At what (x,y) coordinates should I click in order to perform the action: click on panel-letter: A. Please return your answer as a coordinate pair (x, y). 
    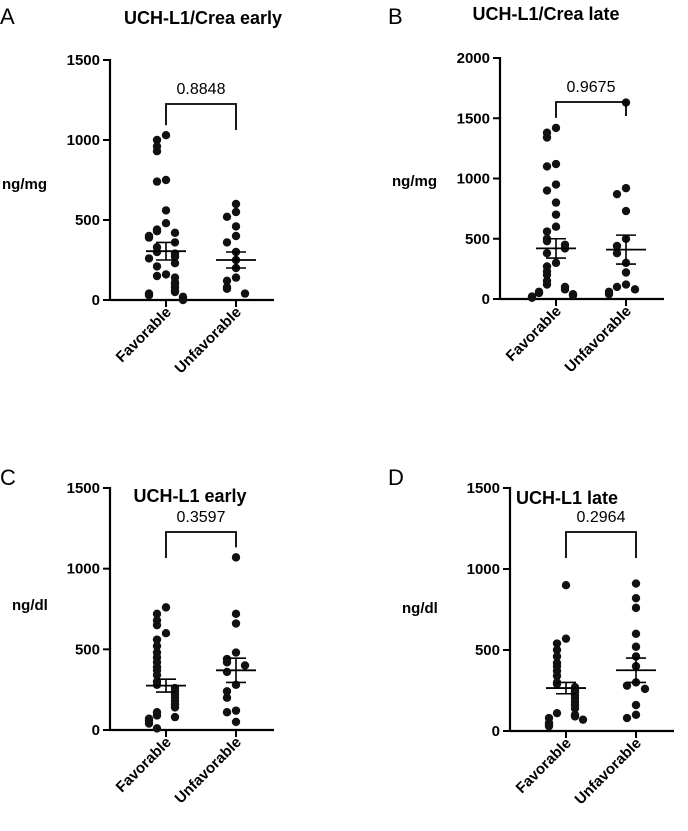
    Looking at the image, I should click on (7, 16).